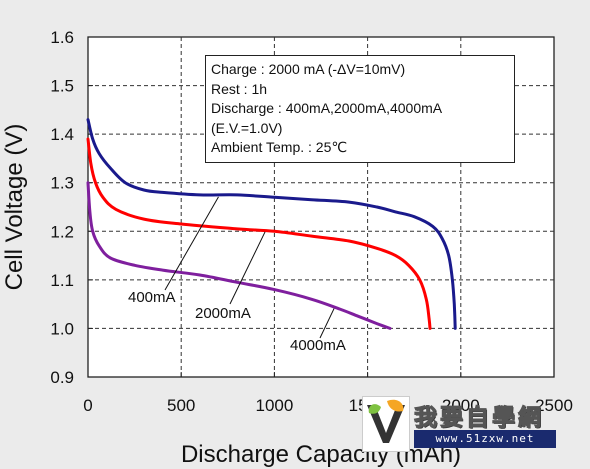 This screenshot has width=590, height=469. Describe the element at coordinates (247, 127) in the screenshot. I see `info-line-end-voltage: (E.V.=1.0V)` at that location.